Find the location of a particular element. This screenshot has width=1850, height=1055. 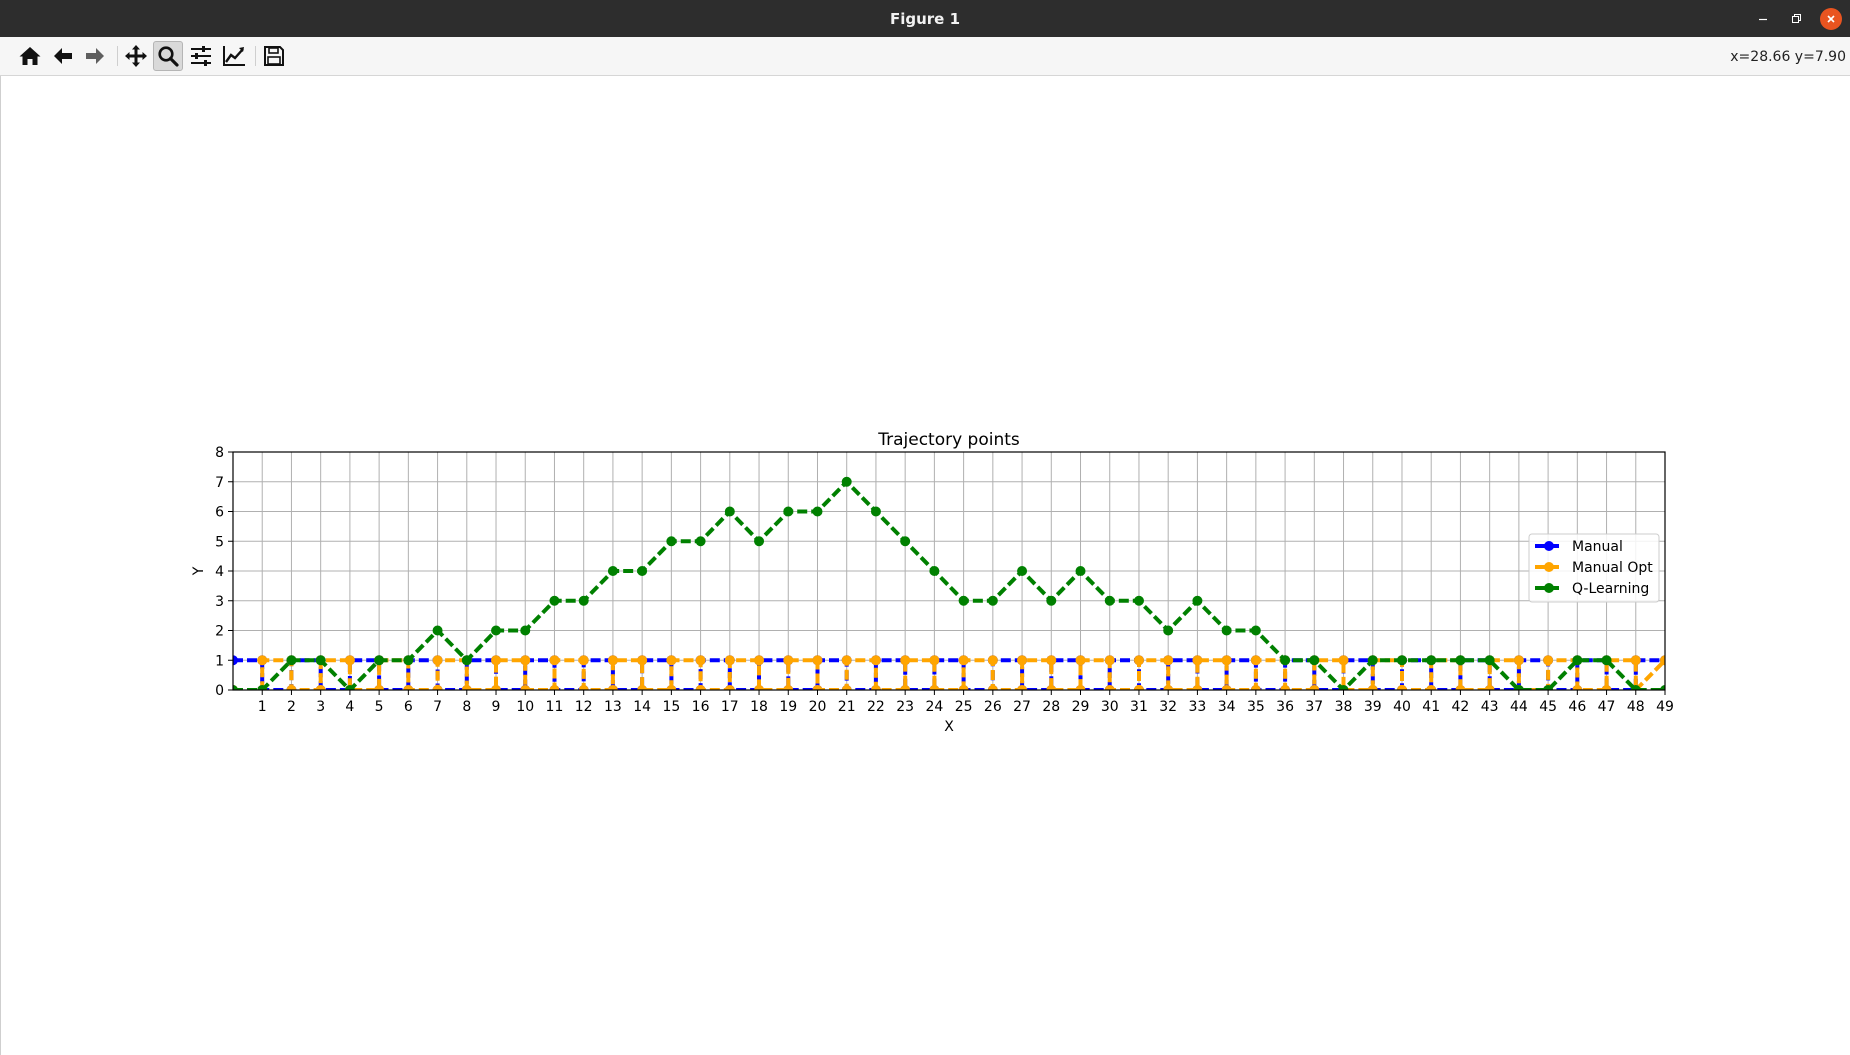

x-tick-label: 6 is located at coordinates (408, 707).